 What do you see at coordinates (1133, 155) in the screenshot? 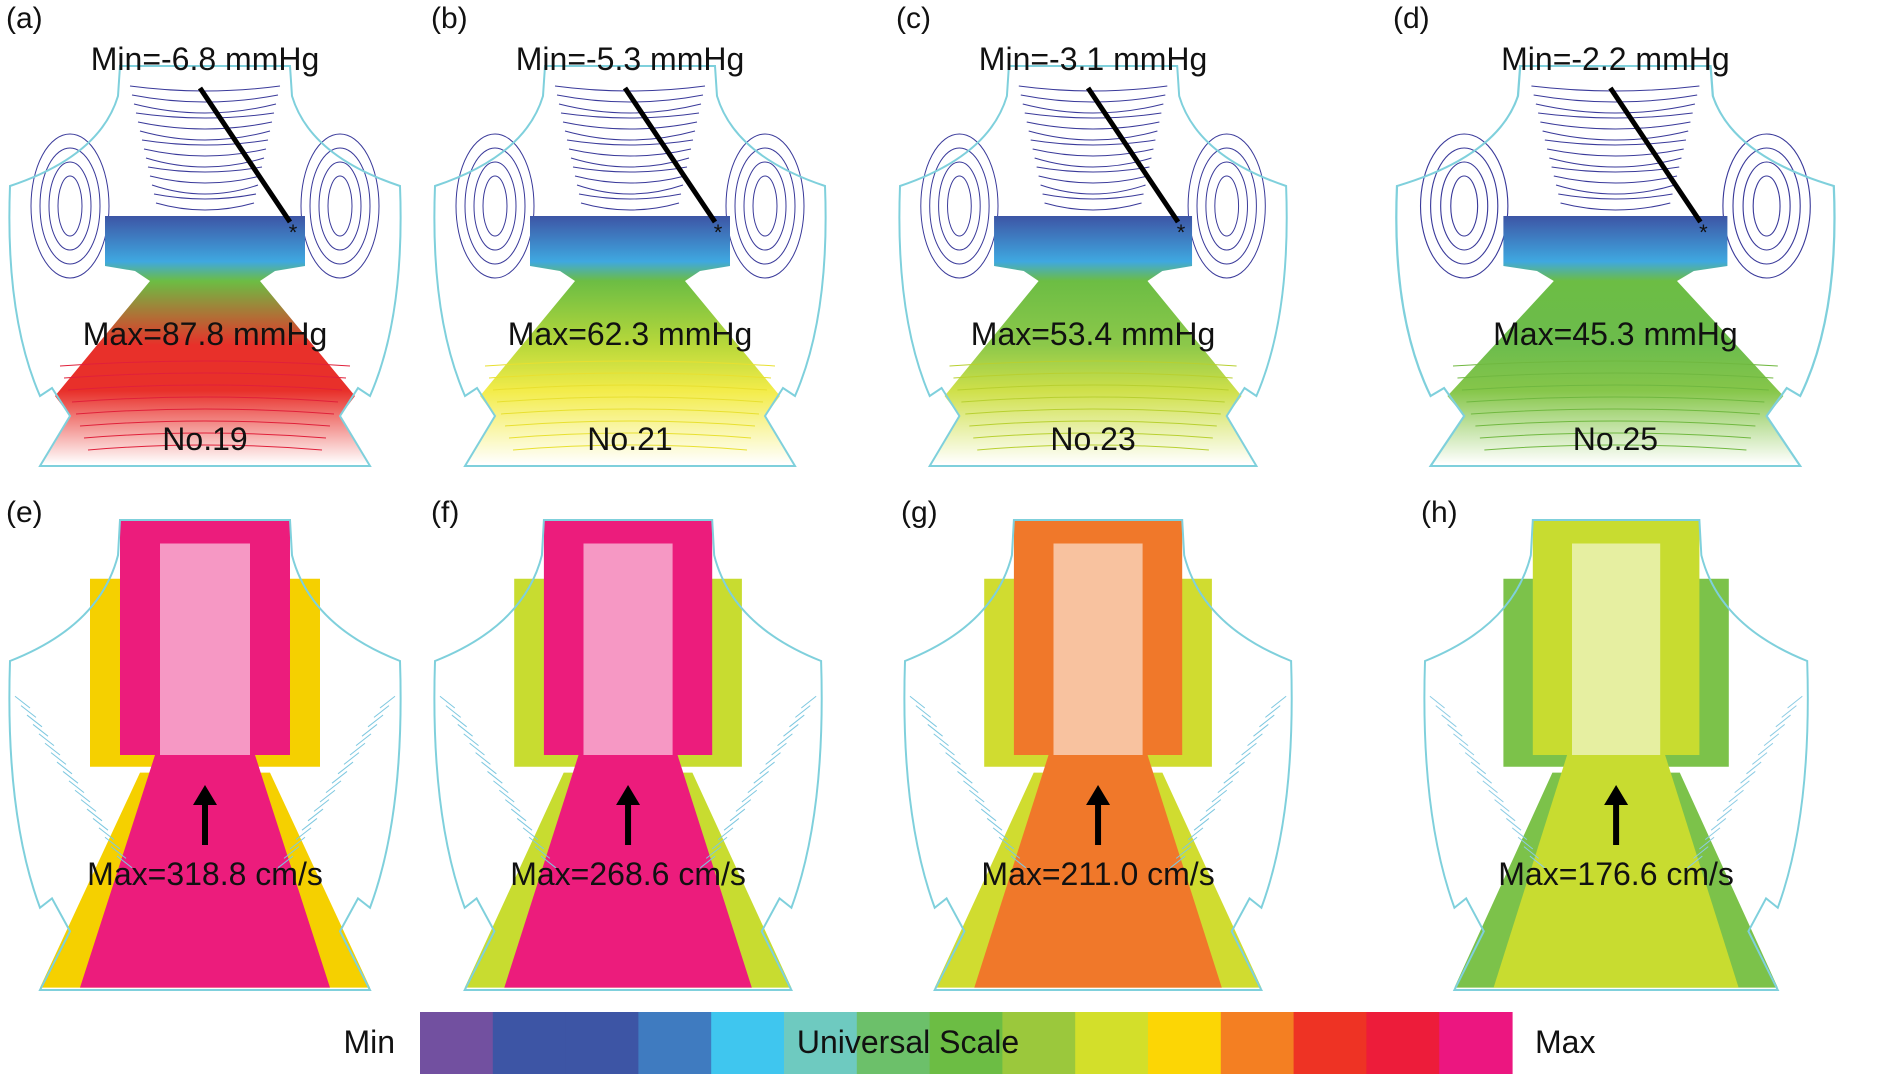
I see `min-arrow` at bounding box center [1133, 155].